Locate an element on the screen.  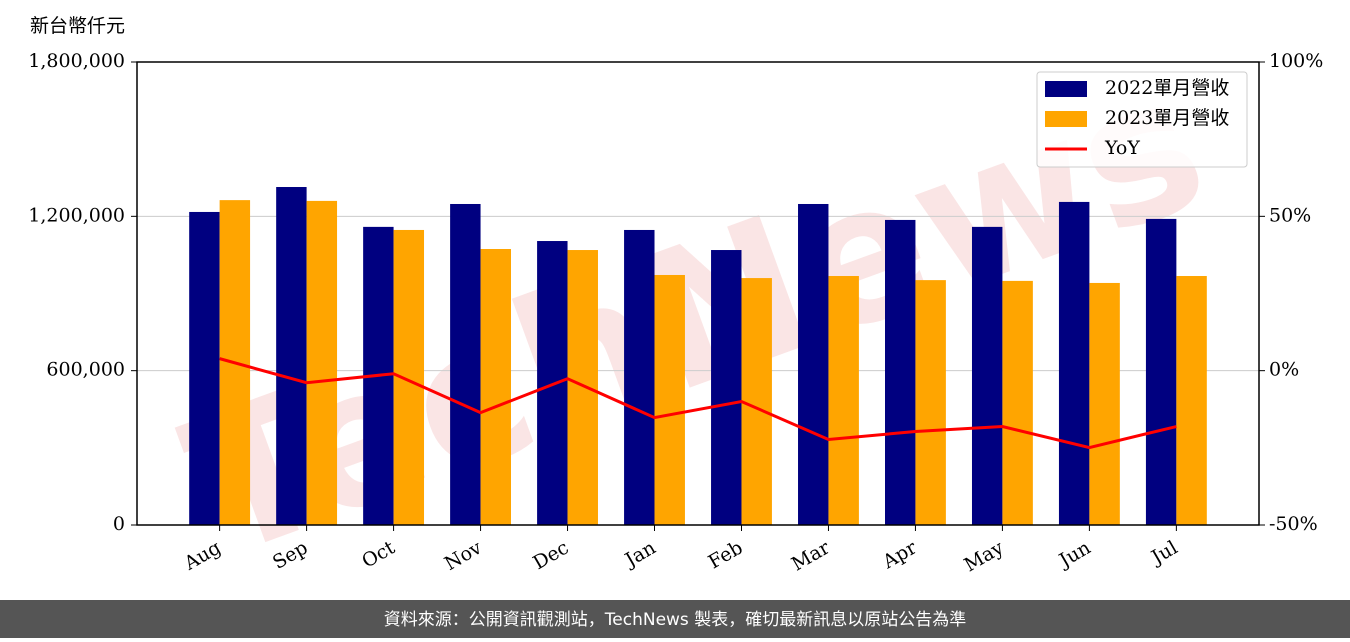
y2-tick-label: 0% is located at coordinates (1284, 370).